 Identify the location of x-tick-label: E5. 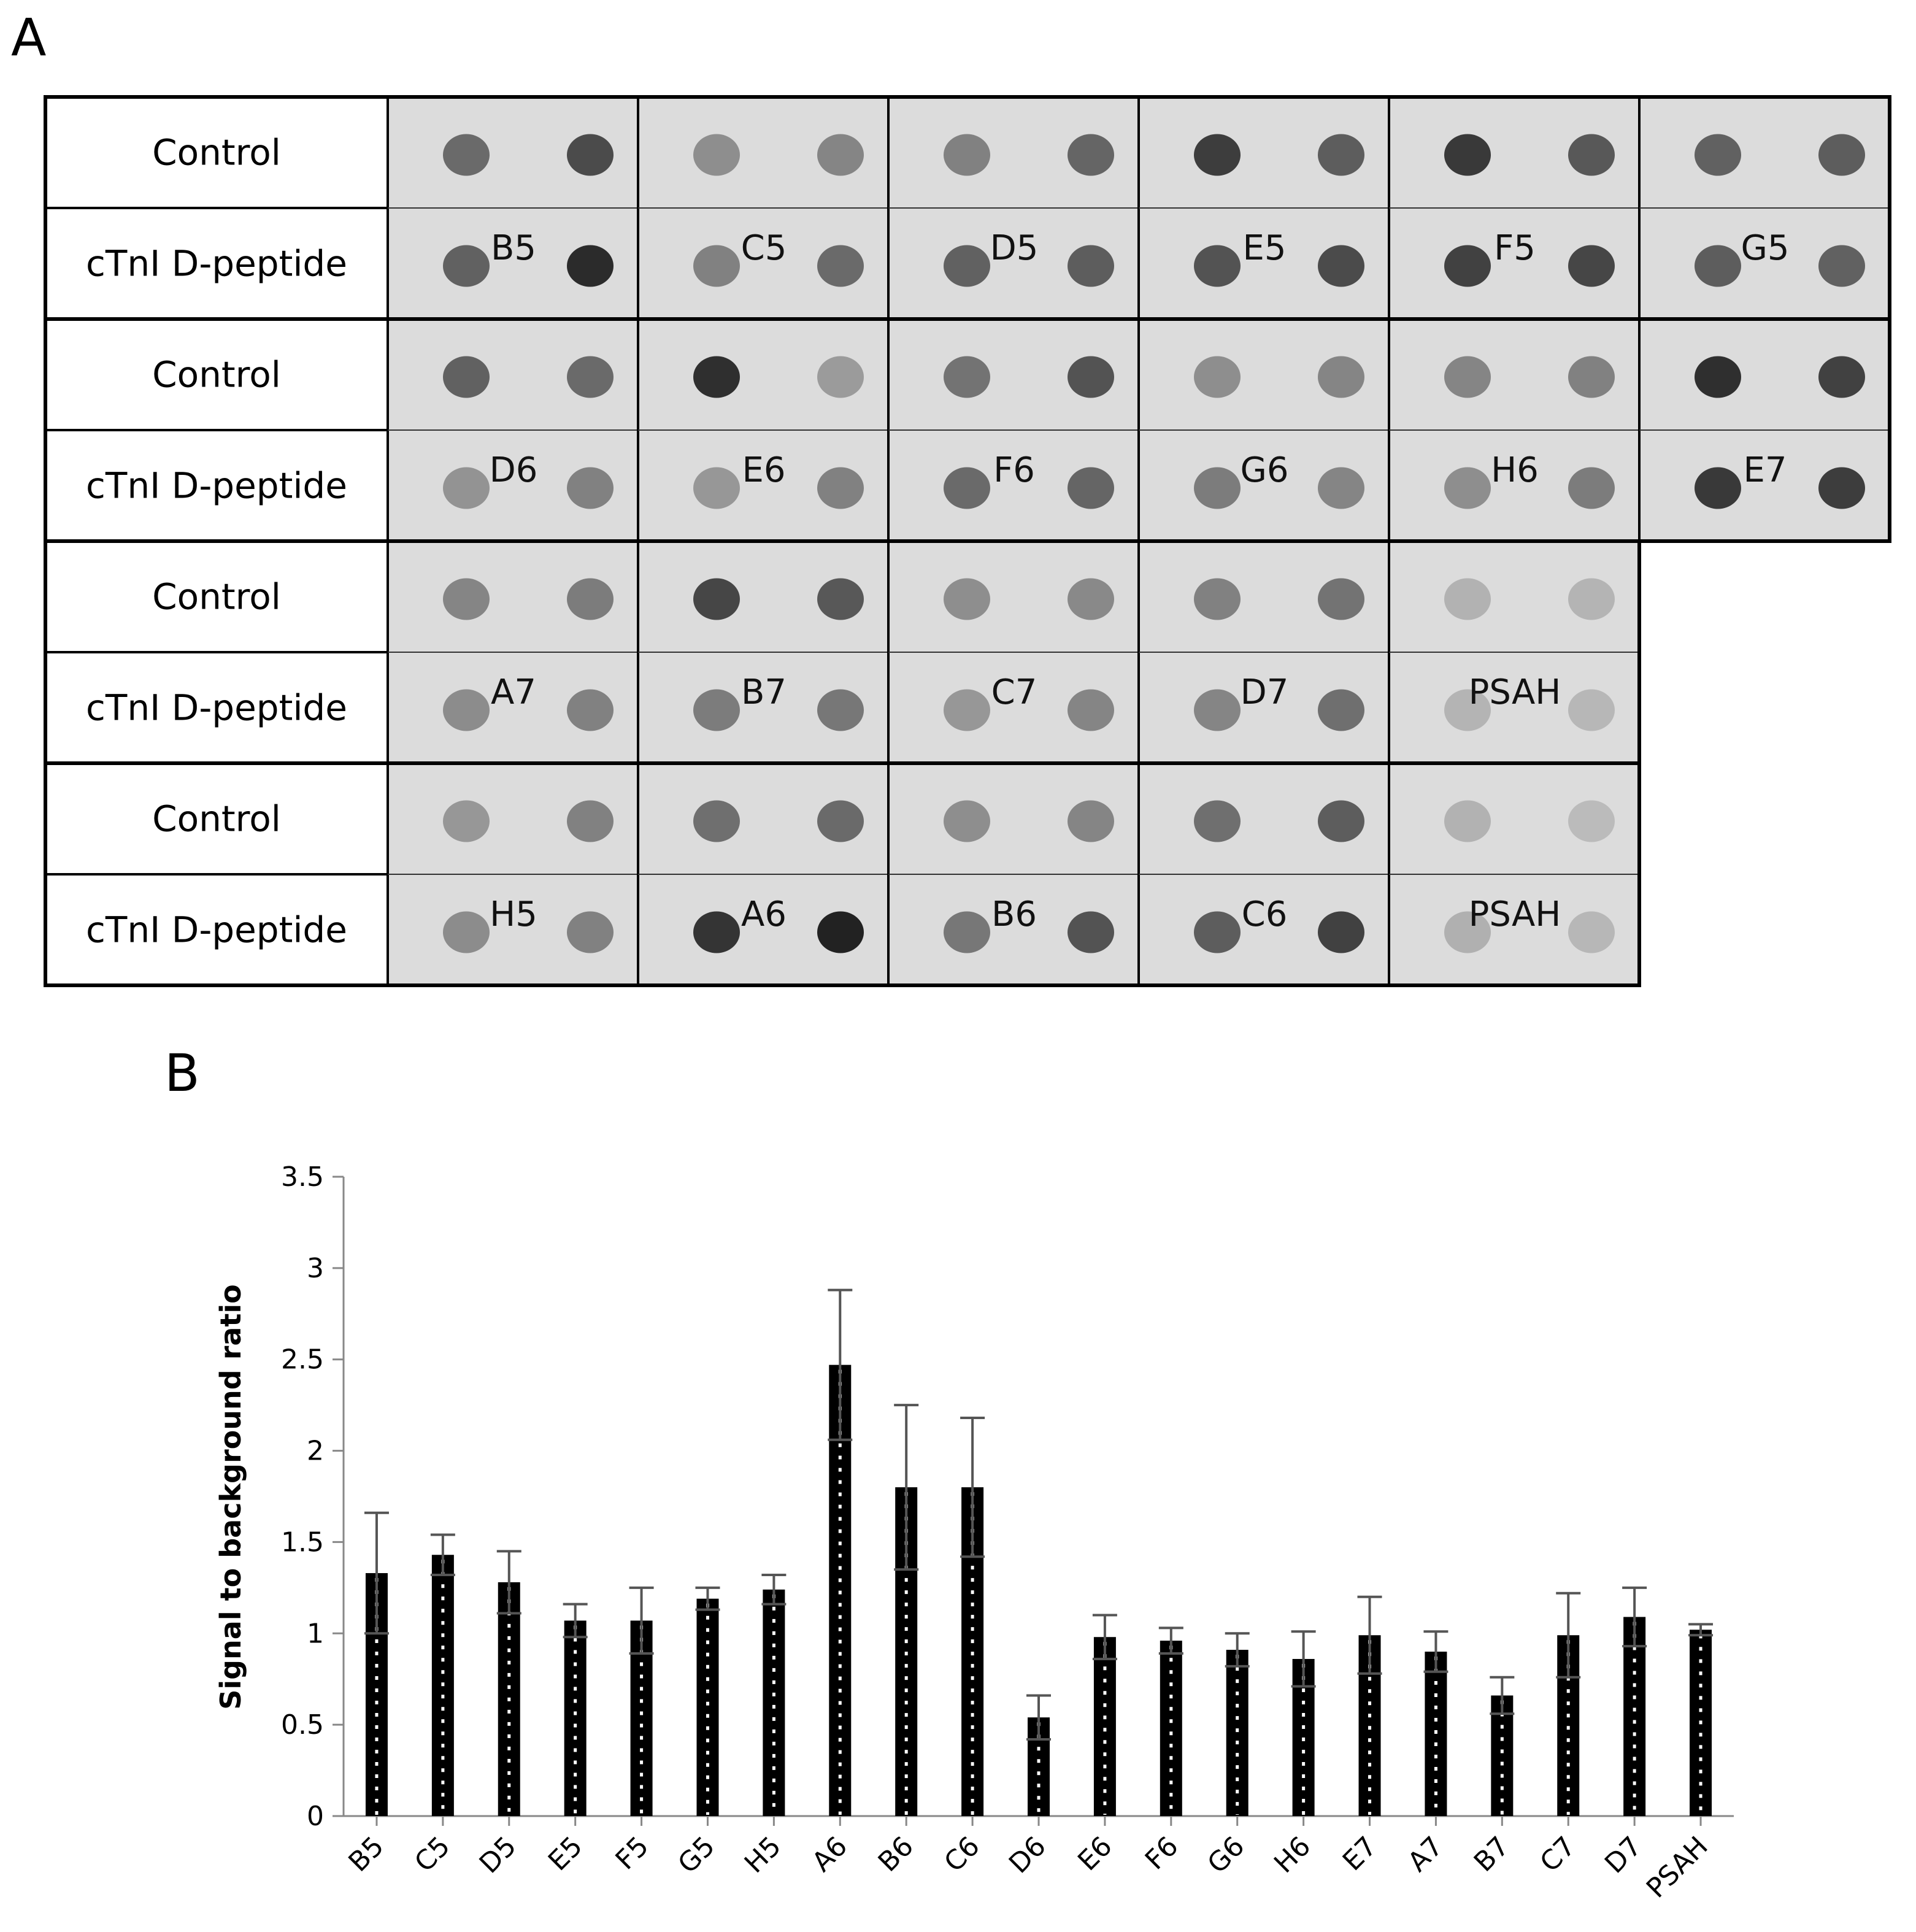
(565, 1854).